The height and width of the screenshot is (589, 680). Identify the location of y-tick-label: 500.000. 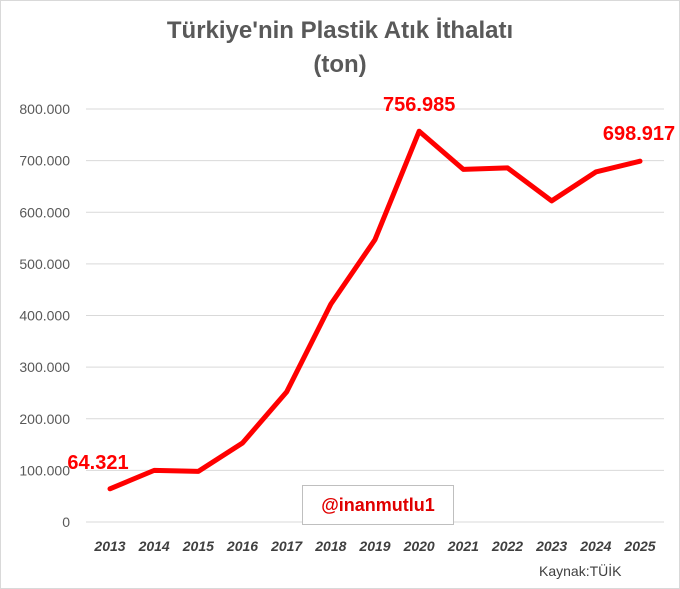
(44, 264).